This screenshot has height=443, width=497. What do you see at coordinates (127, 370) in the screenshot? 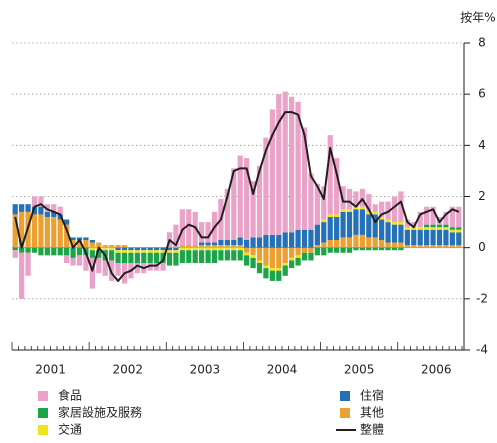
I see `x-tick-label: 2002` at bounding box center [127, 370].